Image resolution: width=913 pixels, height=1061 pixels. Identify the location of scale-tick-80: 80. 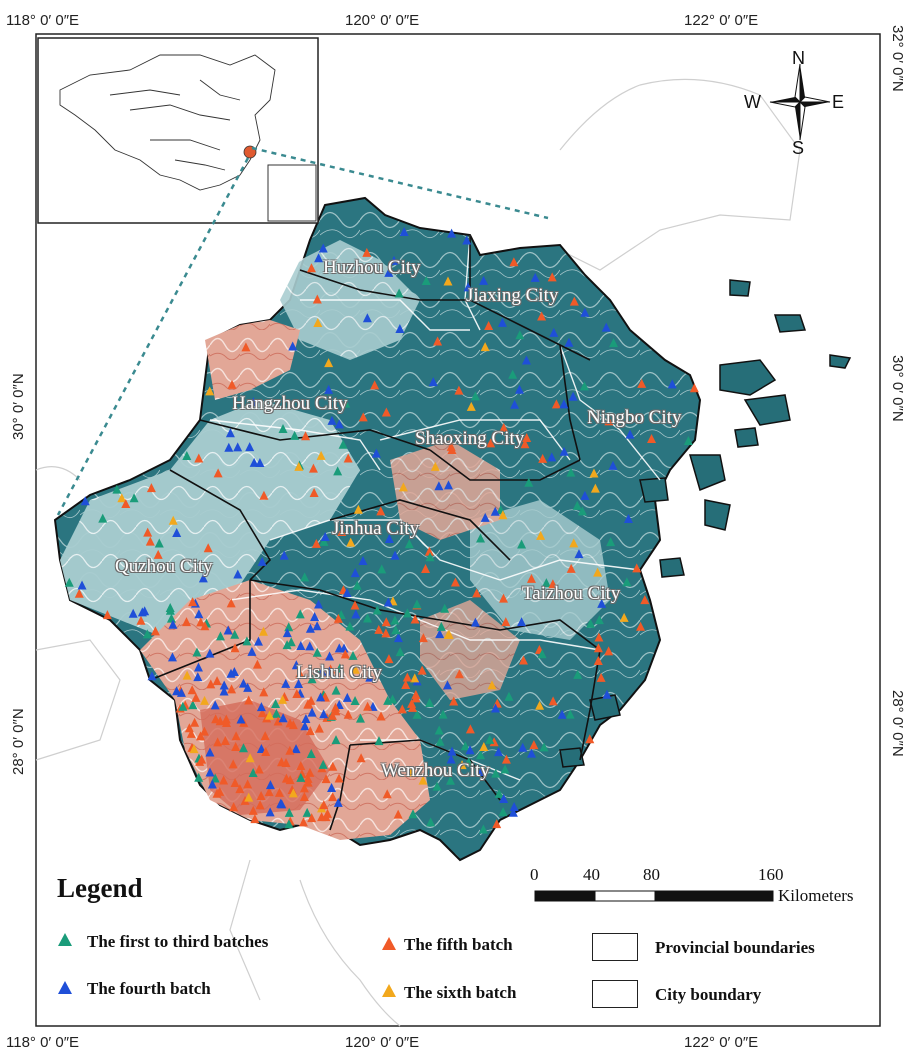
(651, 874).